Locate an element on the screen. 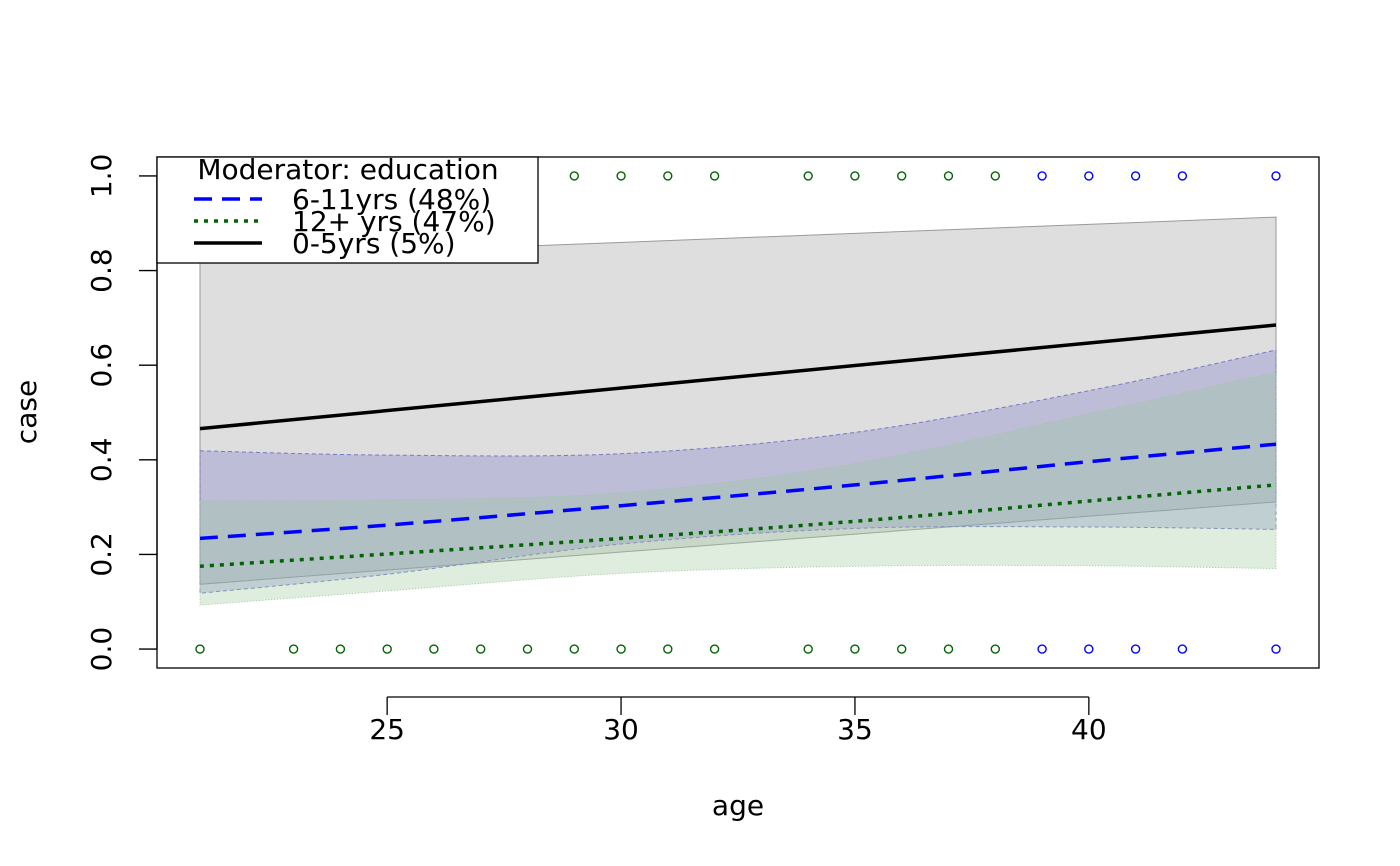  y-tick-label: 0.2 is located at coordinates (101, 554).